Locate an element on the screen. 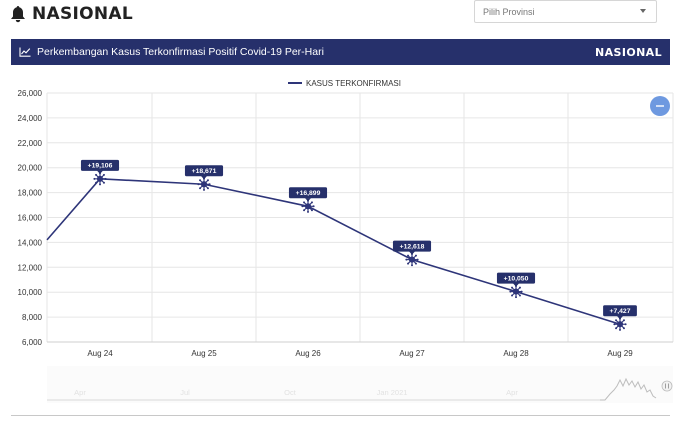  navigator-label: Jul is located at coordinates (185, 392).